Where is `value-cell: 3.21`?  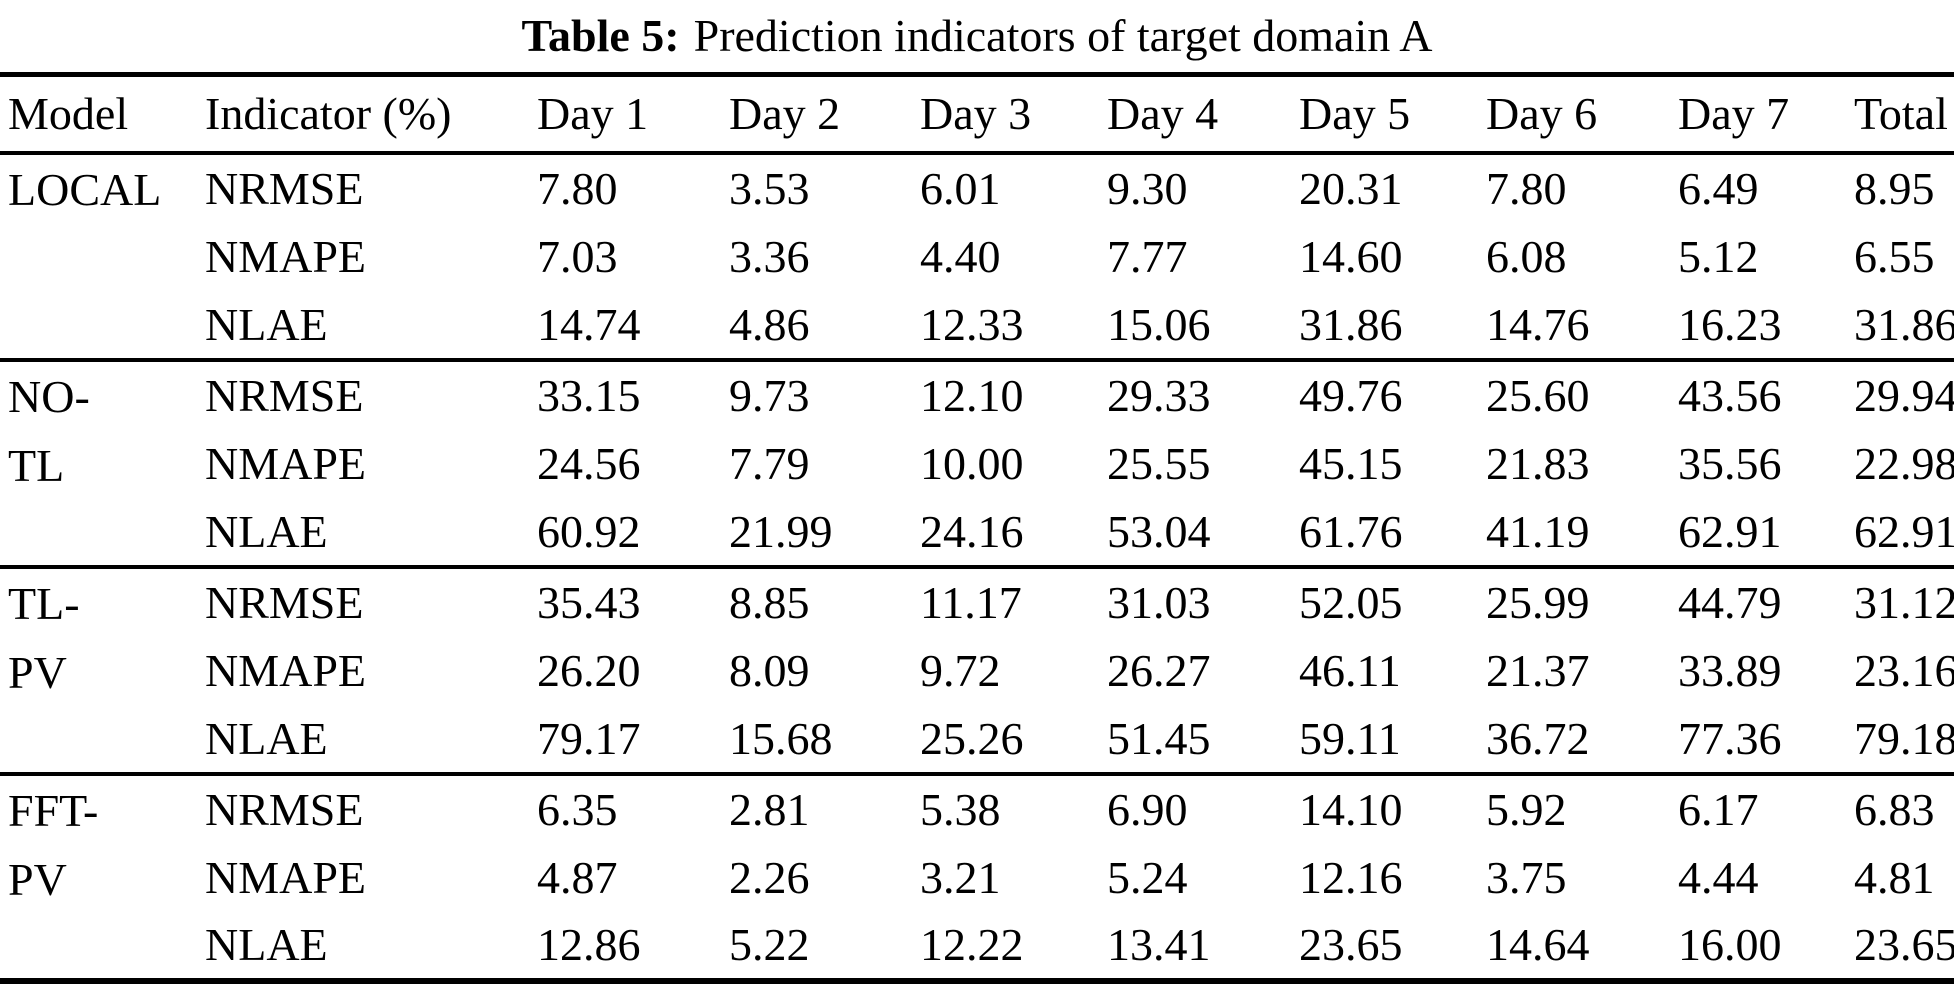
value-cell: 3.21 is located at coordinates (960, 877).